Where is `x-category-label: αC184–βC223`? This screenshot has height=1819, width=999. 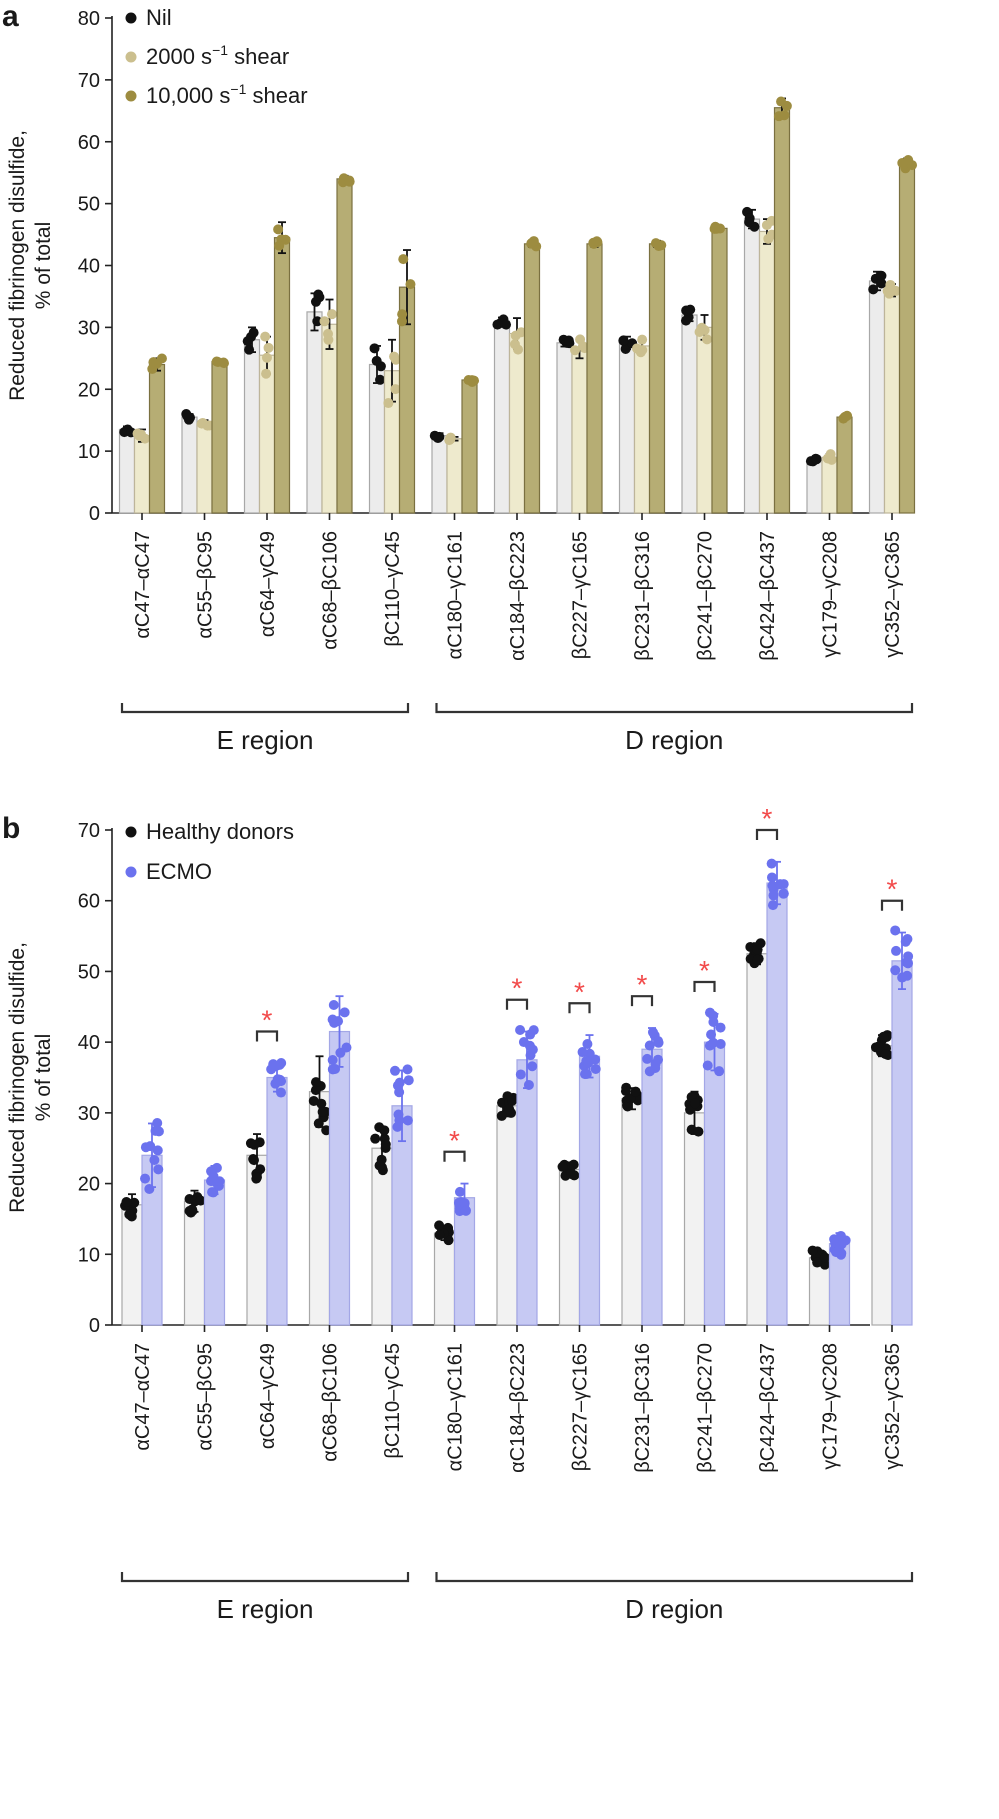
x-category-label: αC184–βC223 is located at coordinates (518, 596).